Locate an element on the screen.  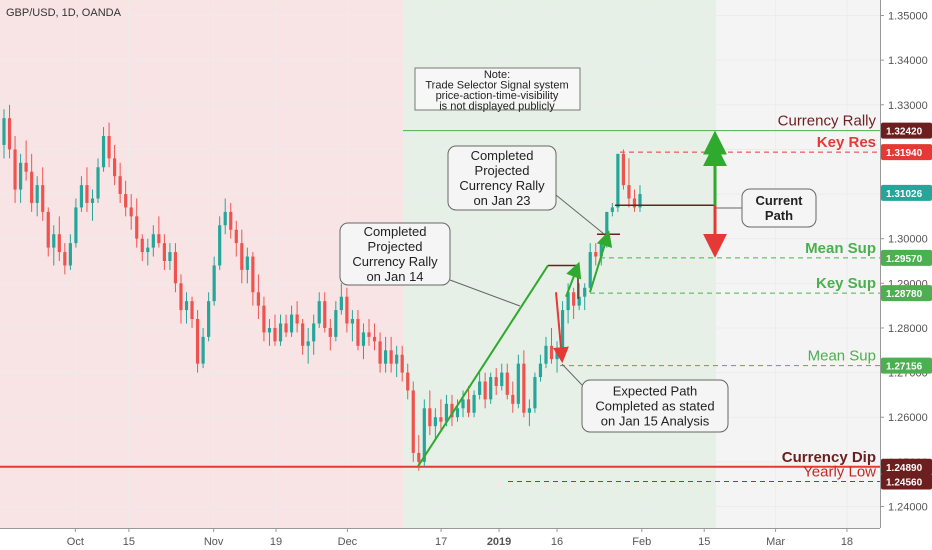
callout-text: on Jan 23 is located at coordinates (501, 200).